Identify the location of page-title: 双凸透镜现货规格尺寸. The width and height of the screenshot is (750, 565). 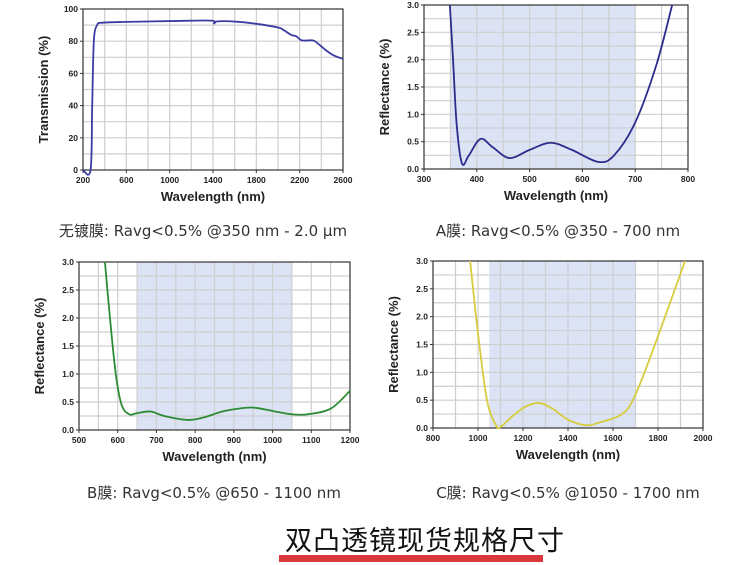
(425, 541).